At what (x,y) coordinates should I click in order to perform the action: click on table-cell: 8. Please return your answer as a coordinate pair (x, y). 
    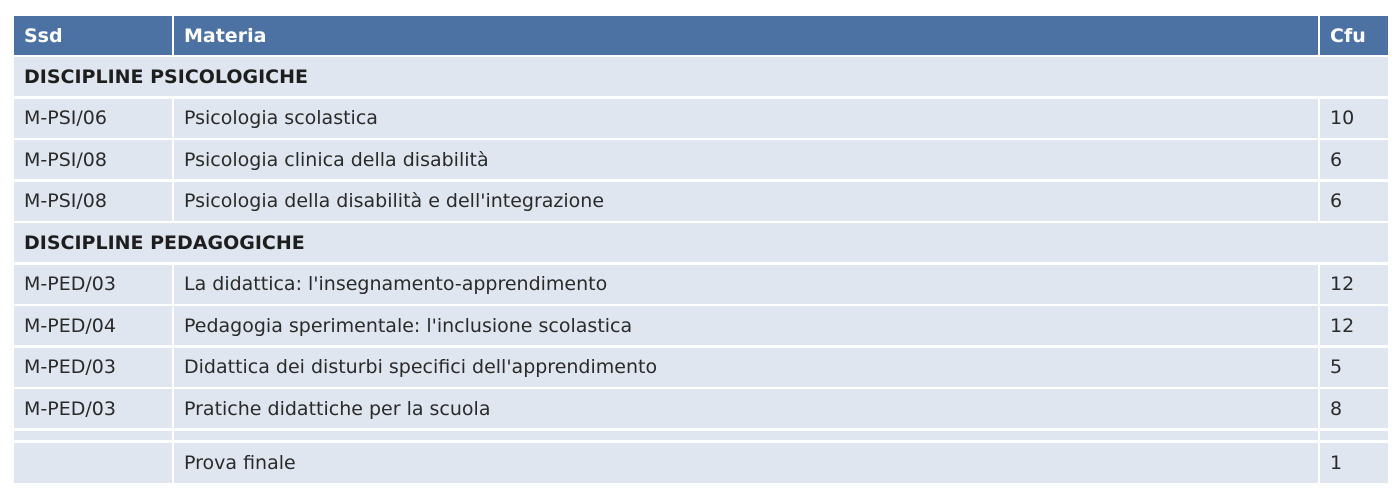
    Looking at the image, I should click on (1354, 408).